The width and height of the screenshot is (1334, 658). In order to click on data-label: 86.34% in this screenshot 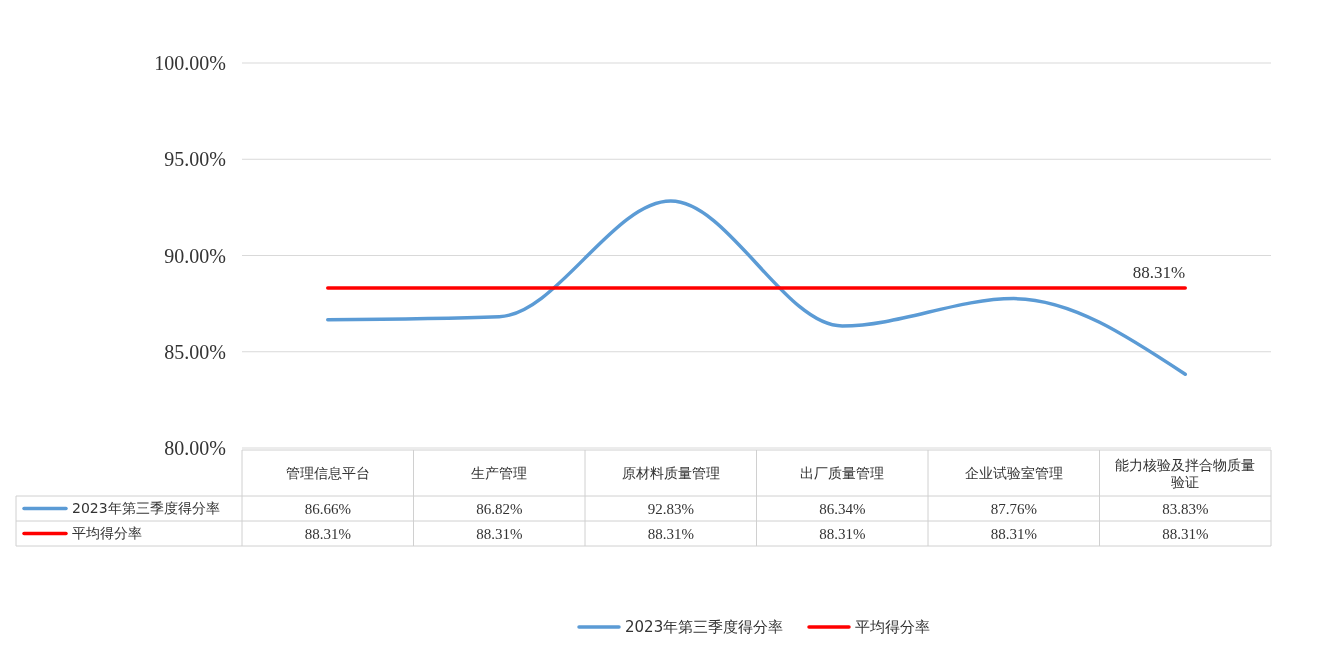, I will do `click(842, 508)`.